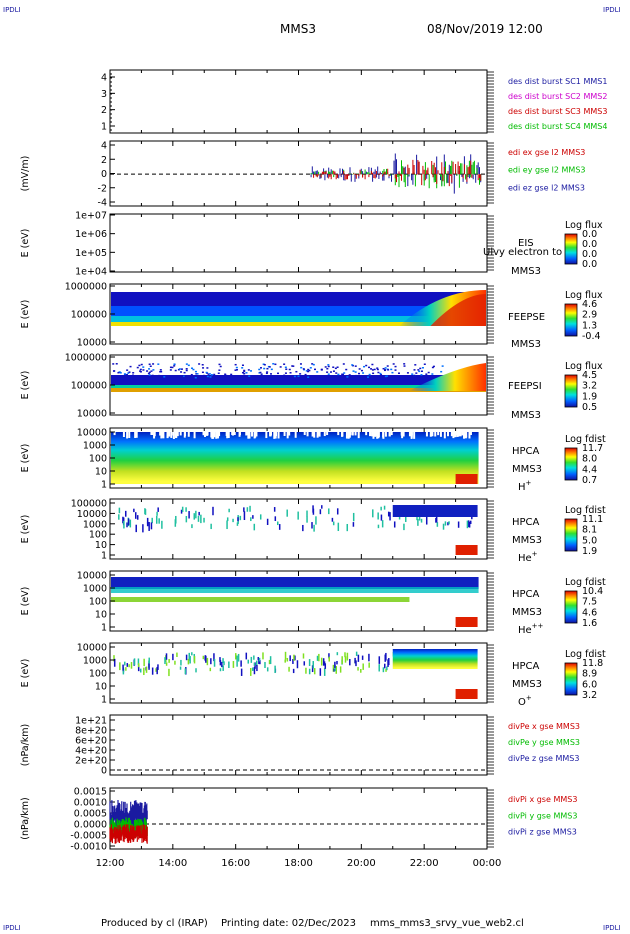 This screenshot has width=630, height=934. What do you see at coordinates (526, 344) in the screenshot?
I see `spacecraft-label: MMS3` at bounding box center [526, 344].